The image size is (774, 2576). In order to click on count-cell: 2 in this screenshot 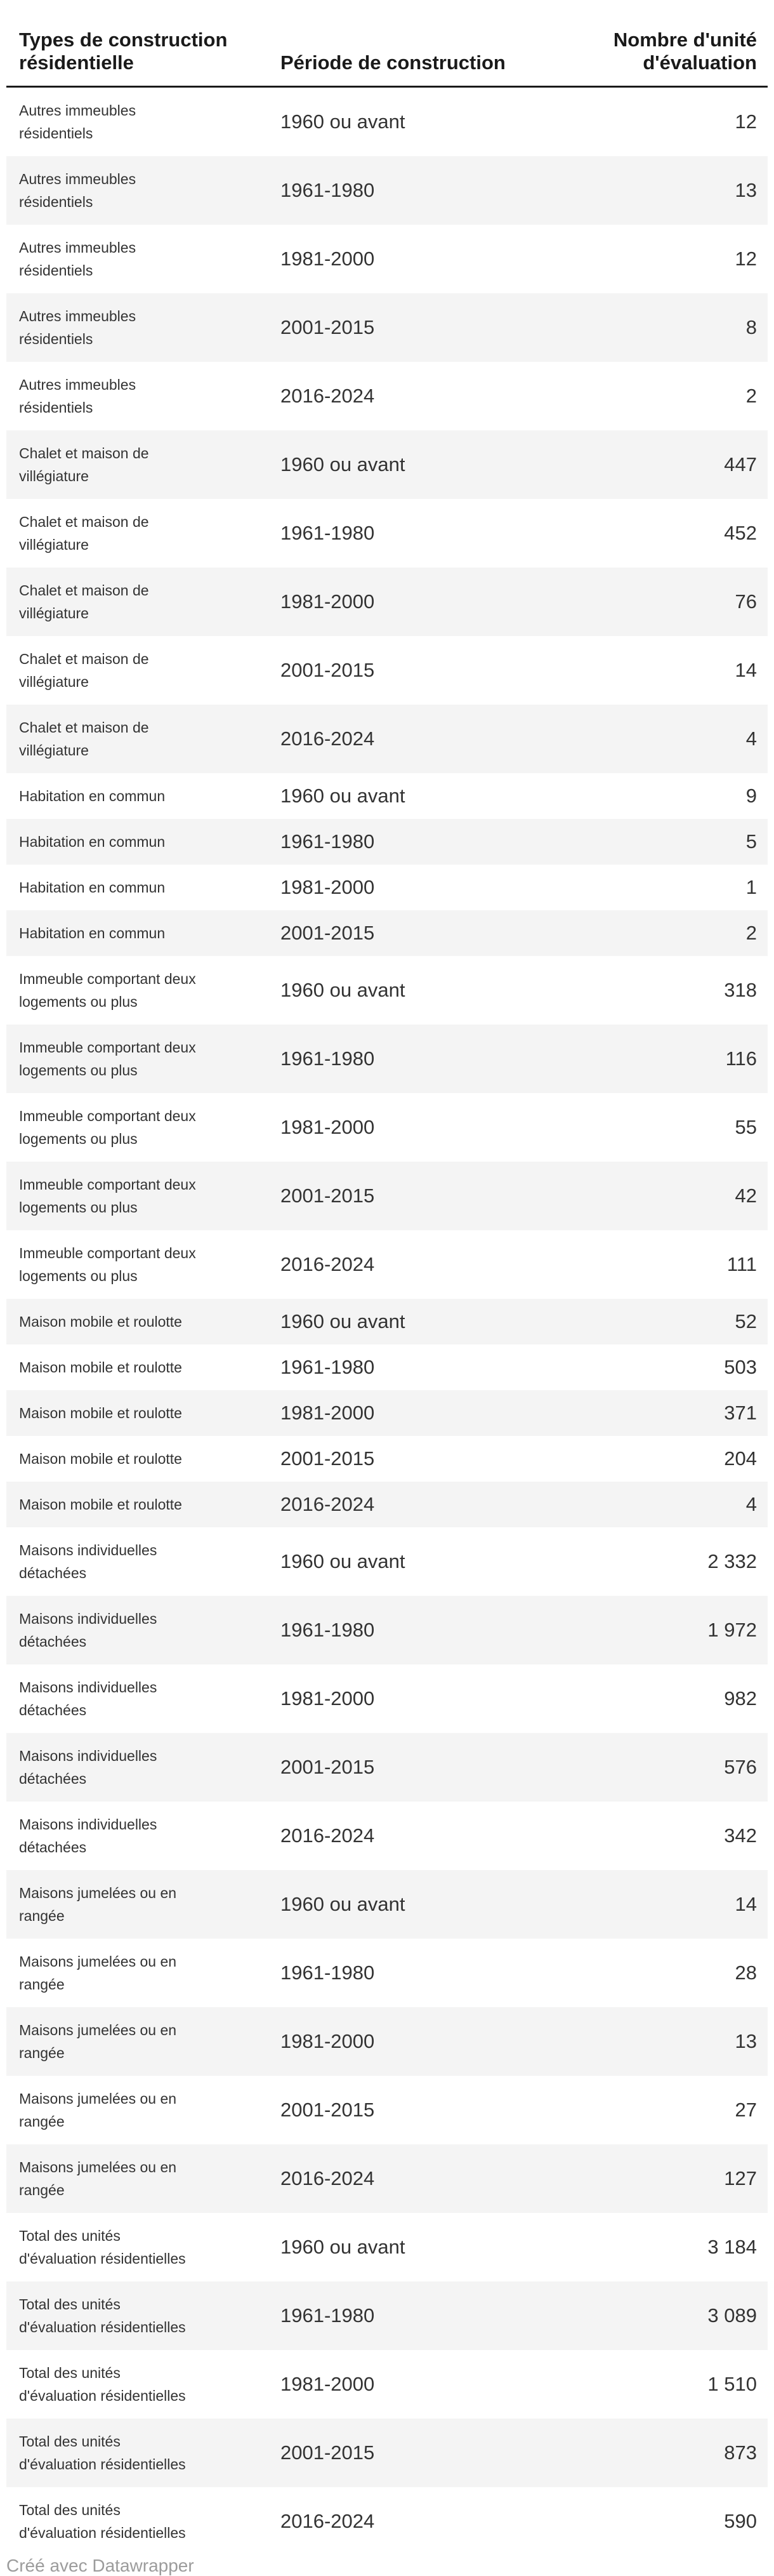, I will do `click(751, 933)`.